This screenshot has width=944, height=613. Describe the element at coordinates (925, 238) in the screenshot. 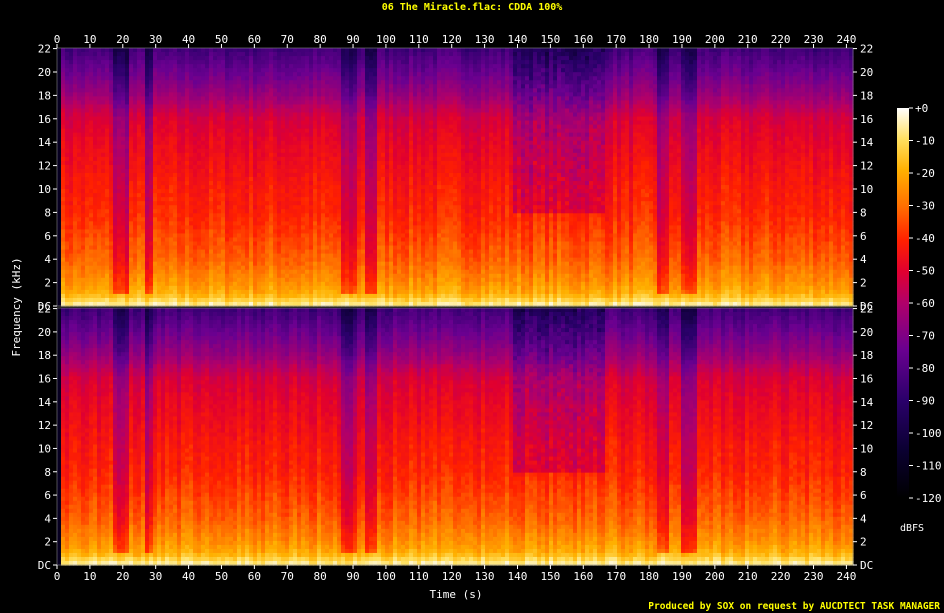

I see `colorbar-tick-label: -40` at that location.